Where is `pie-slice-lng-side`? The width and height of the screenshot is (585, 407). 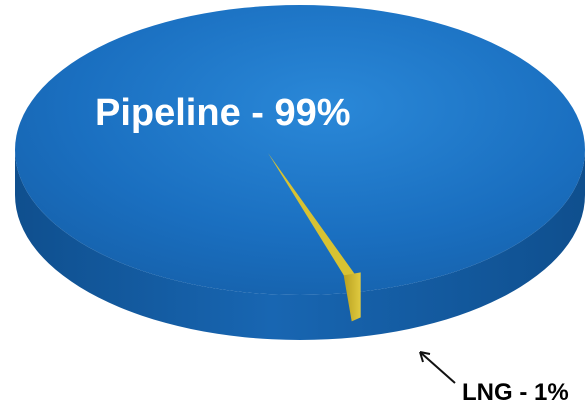
pie-slice-lng-side is located at coordinates (352, 297).